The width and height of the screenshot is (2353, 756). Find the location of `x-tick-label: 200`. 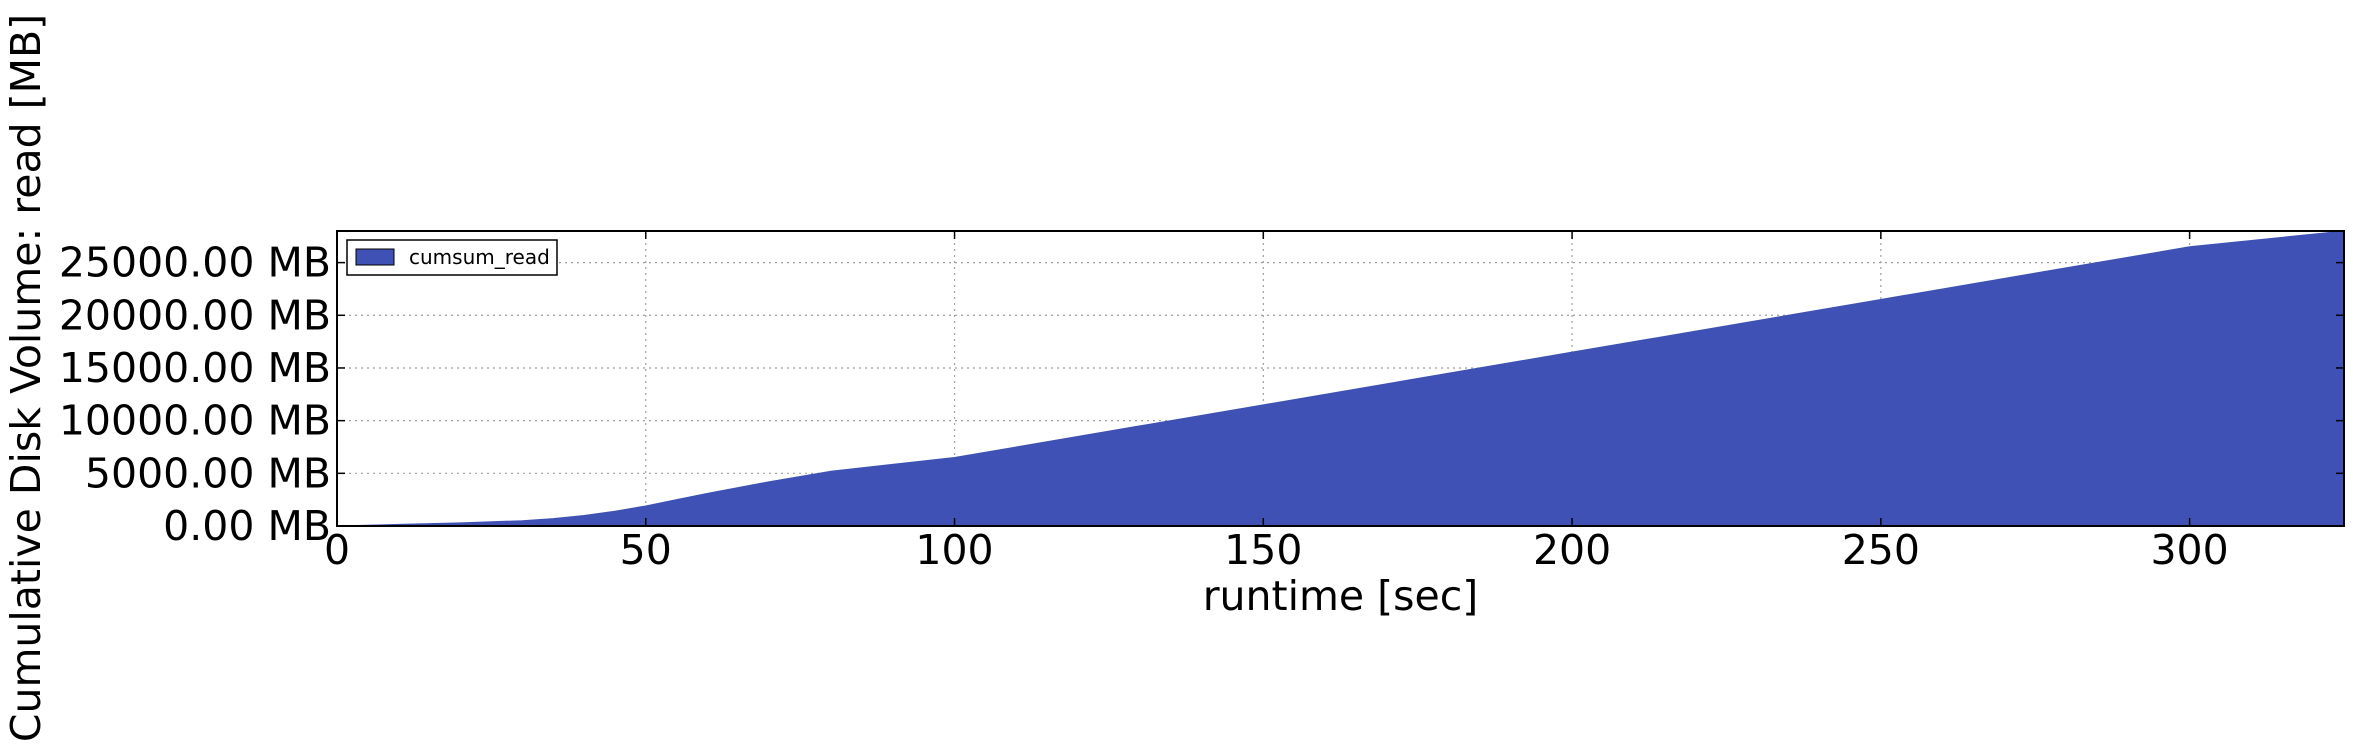

x-tick-label: 200 is located at coordinates (1572, 550).